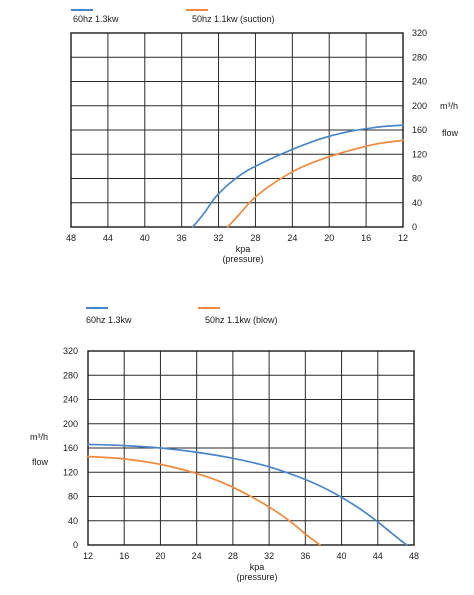 Image resolution: width=474 pixels, height=595 pixels. Describe the element at coordinates (241, 320) in the screenshot. I see `legend-label: 50hz 1.1kw (blow)` at that location.